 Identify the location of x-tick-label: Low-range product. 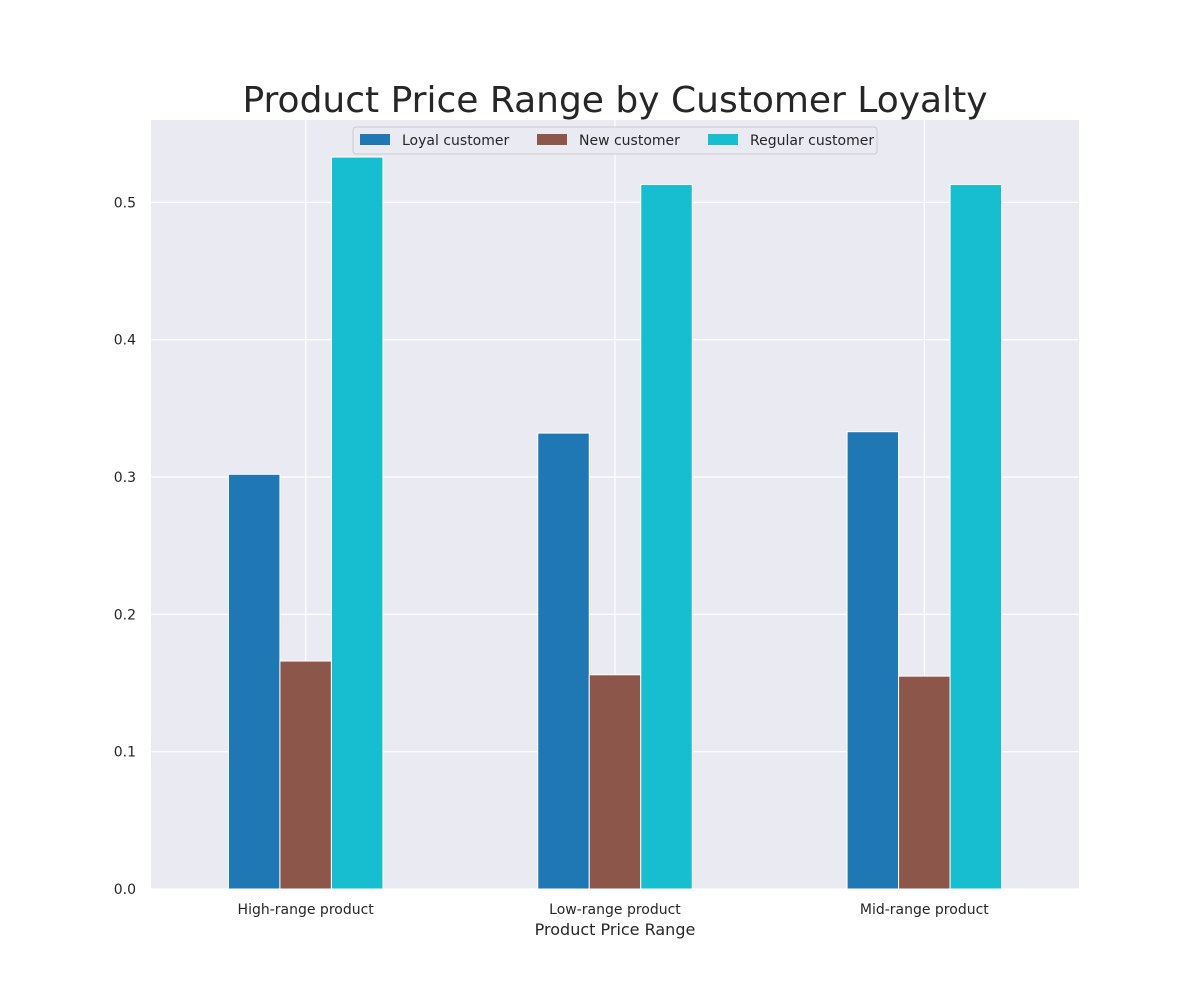
(615, 910).